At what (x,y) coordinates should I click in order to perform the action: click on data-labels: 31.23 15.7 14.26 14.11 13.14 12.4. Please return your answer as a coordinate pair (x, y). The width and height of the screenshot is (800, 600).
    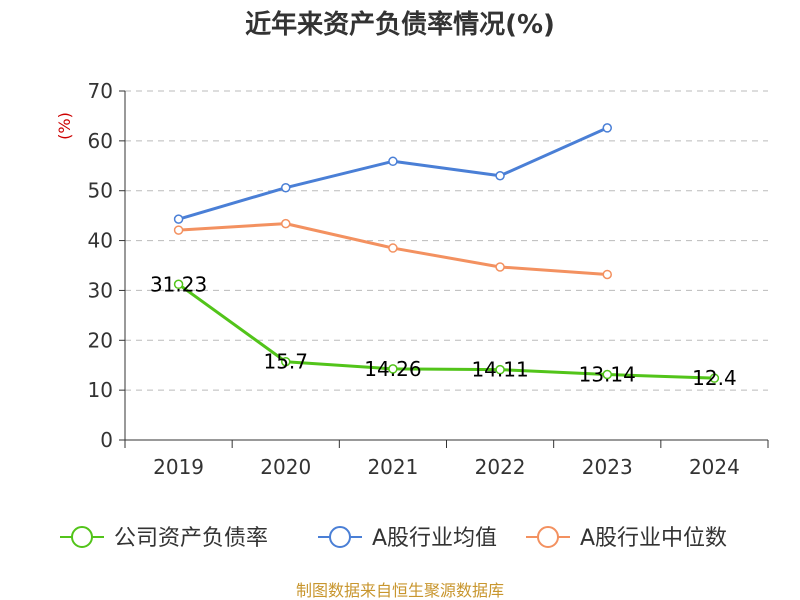
    Looking at the image, I should click on (443, 331).